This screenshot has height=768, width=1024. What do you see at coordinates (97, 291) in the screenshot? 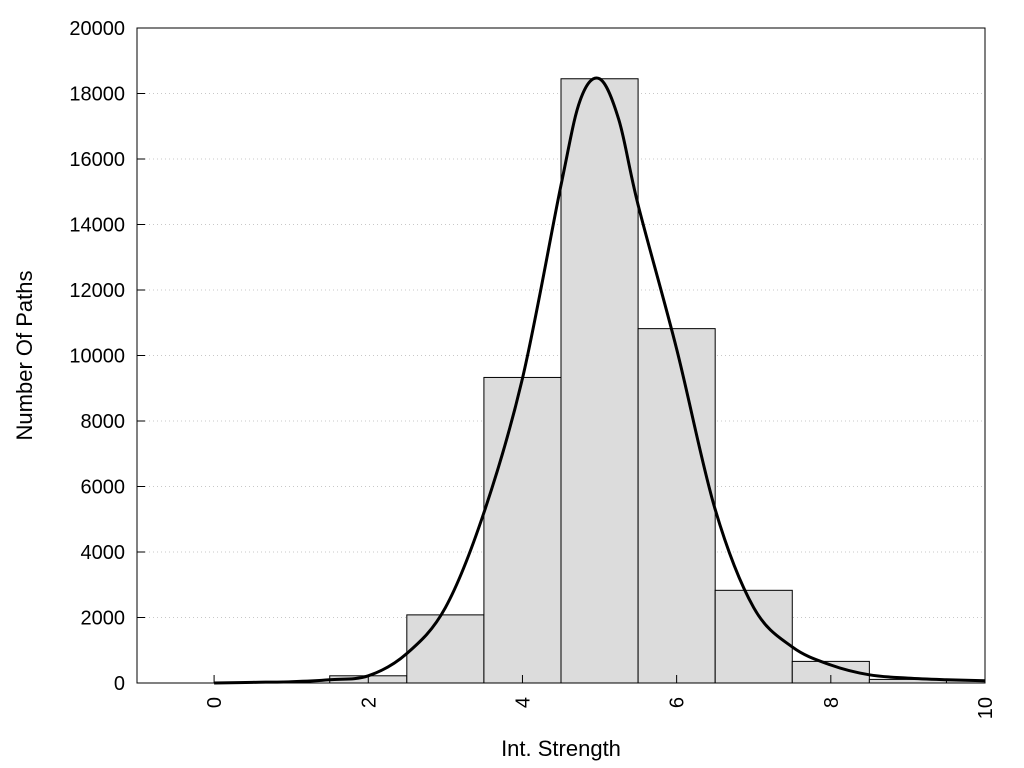
I see `y-tick-label: 12000` at bounding box center [97, 291].